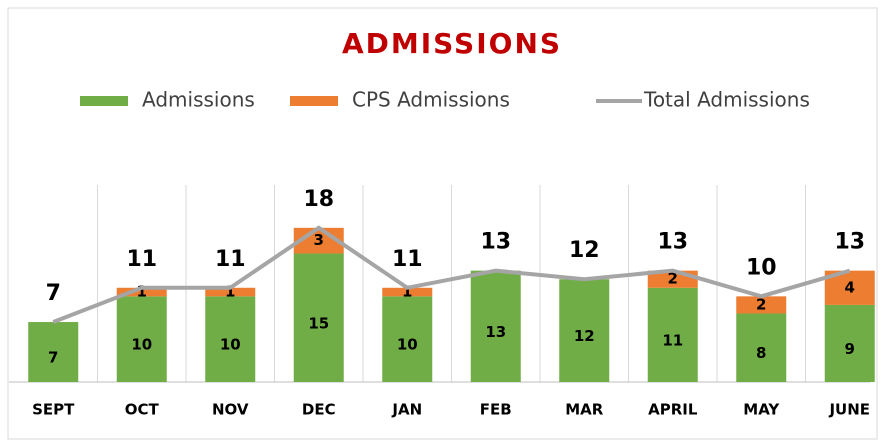 The width and height of the screenshot is (885, 447). I want to click on x-tick-label: JAN, so click(406, 410).